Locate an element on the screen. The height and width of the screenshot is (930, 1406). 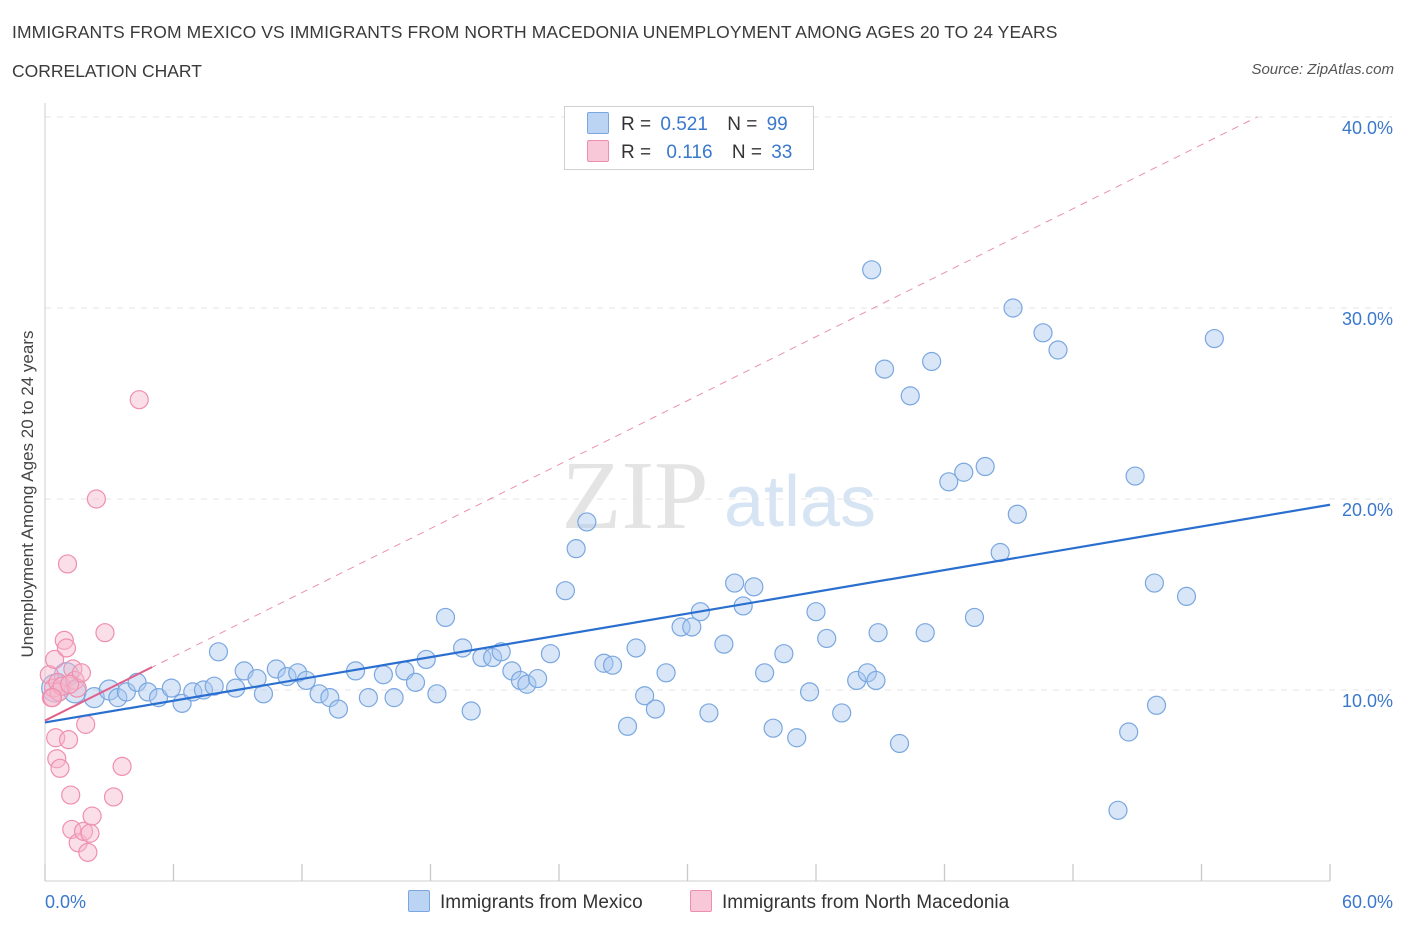
macedonia-points is located at coordinates (94, 626).